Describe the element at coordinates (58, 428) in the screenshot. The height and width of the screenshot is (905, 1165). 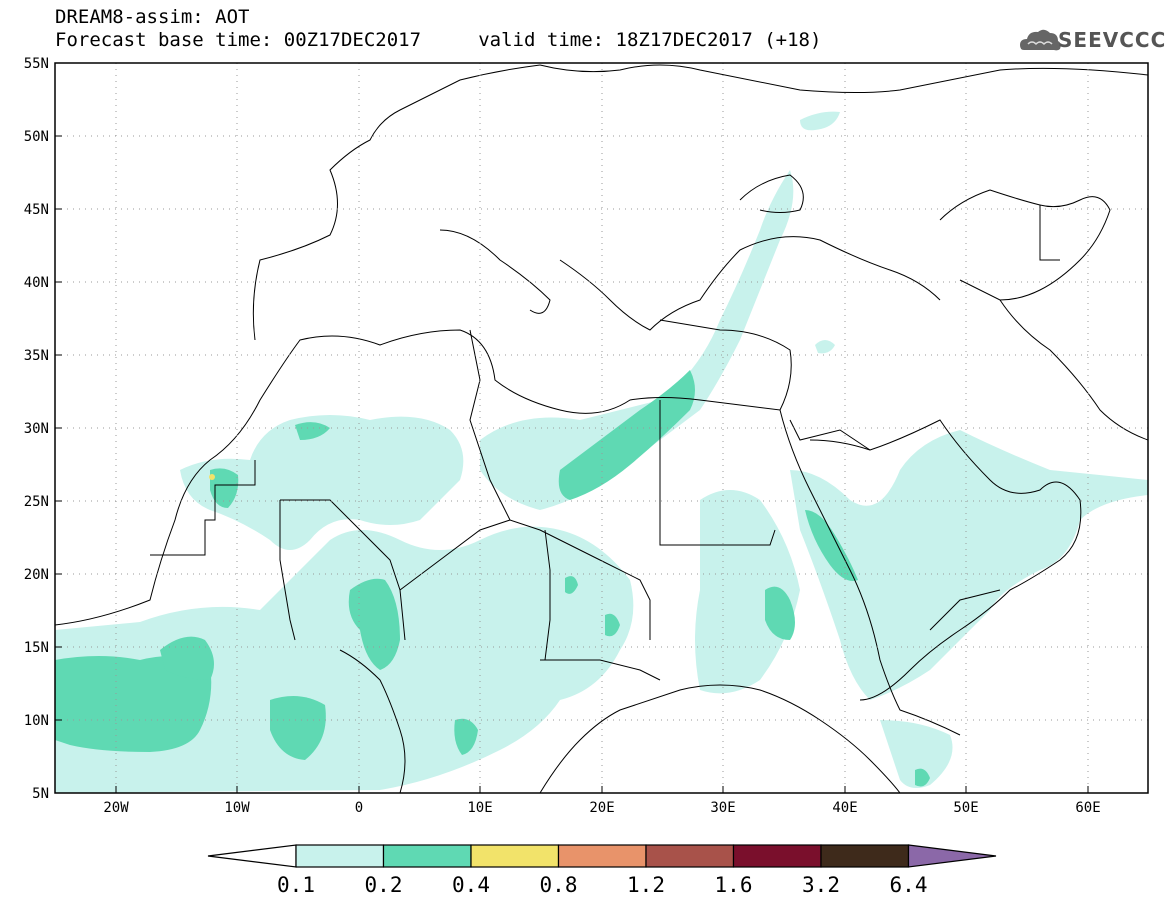
I see `lat-ticks` at that location.